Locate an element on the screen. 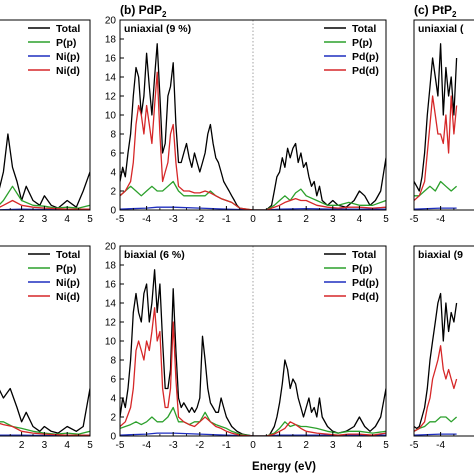  panel-a-bottom: 2 3 4 5 Total P(p) Ni(p) Ni(d) is located at coordinates (46, 348).